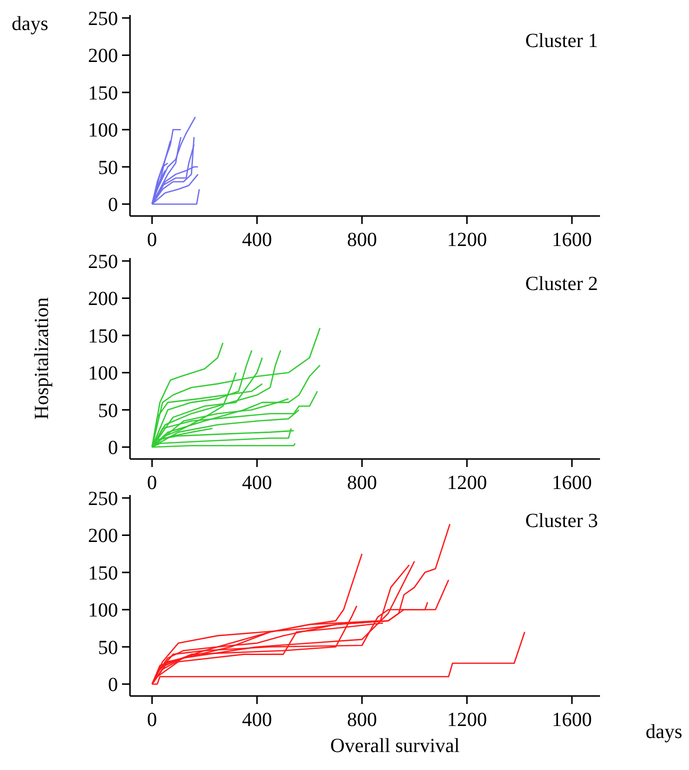 This screenshot has width=689, height=770. What do you see at coordinates (395, 746) in the screenshot?
I see `x-axis-title: Overall survival` at bounding box center [395, 746].